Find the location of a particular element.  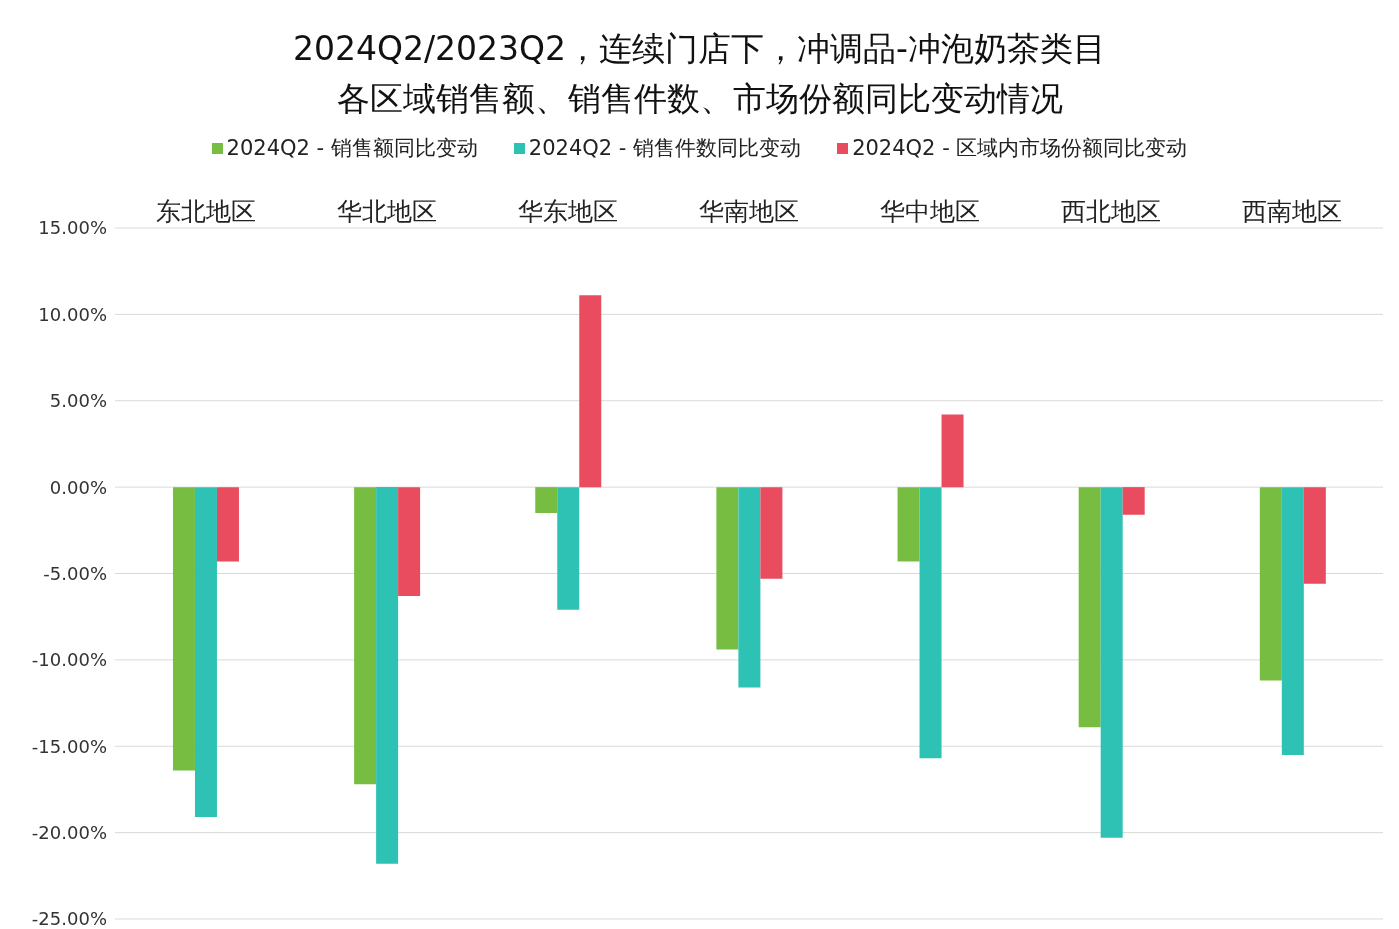

y-tick-label: 0.00% is located at coordinates (78, 487).